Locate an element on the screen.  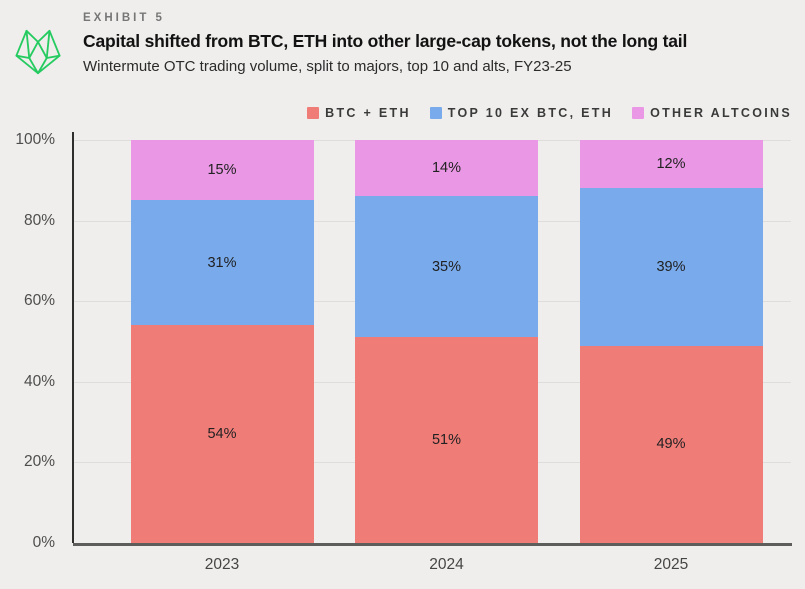
x-tick-label: 2025 is located at coordinates (671, 564).